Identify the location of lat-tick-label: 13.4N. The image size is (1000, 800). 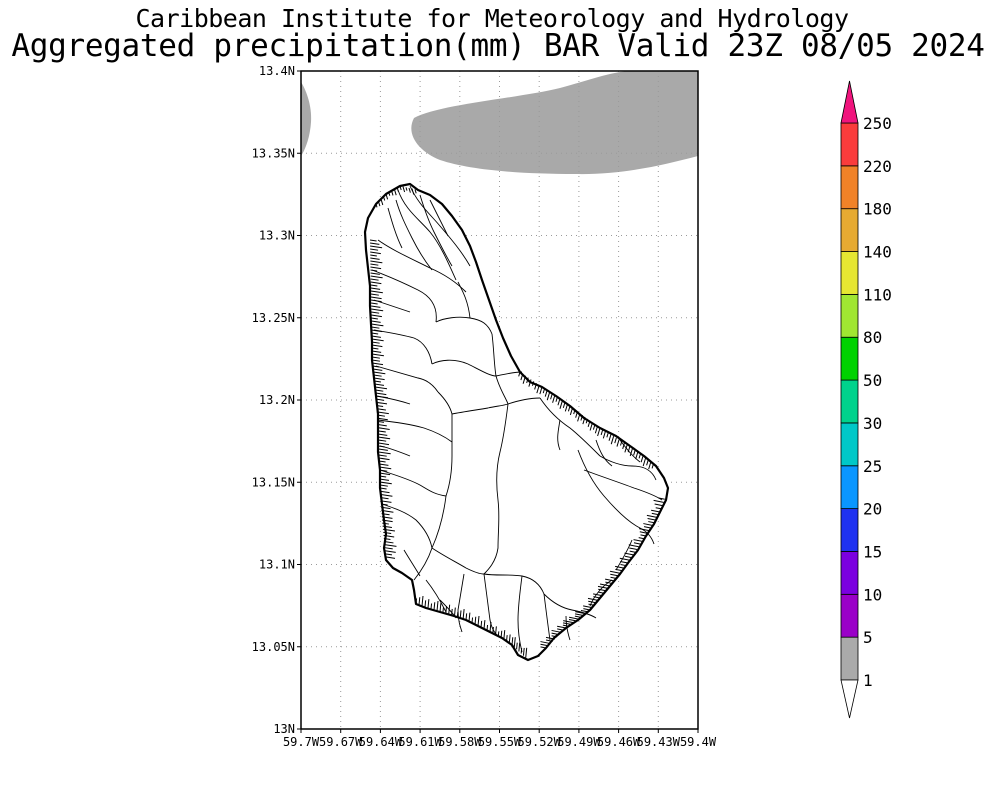
(277, 71).